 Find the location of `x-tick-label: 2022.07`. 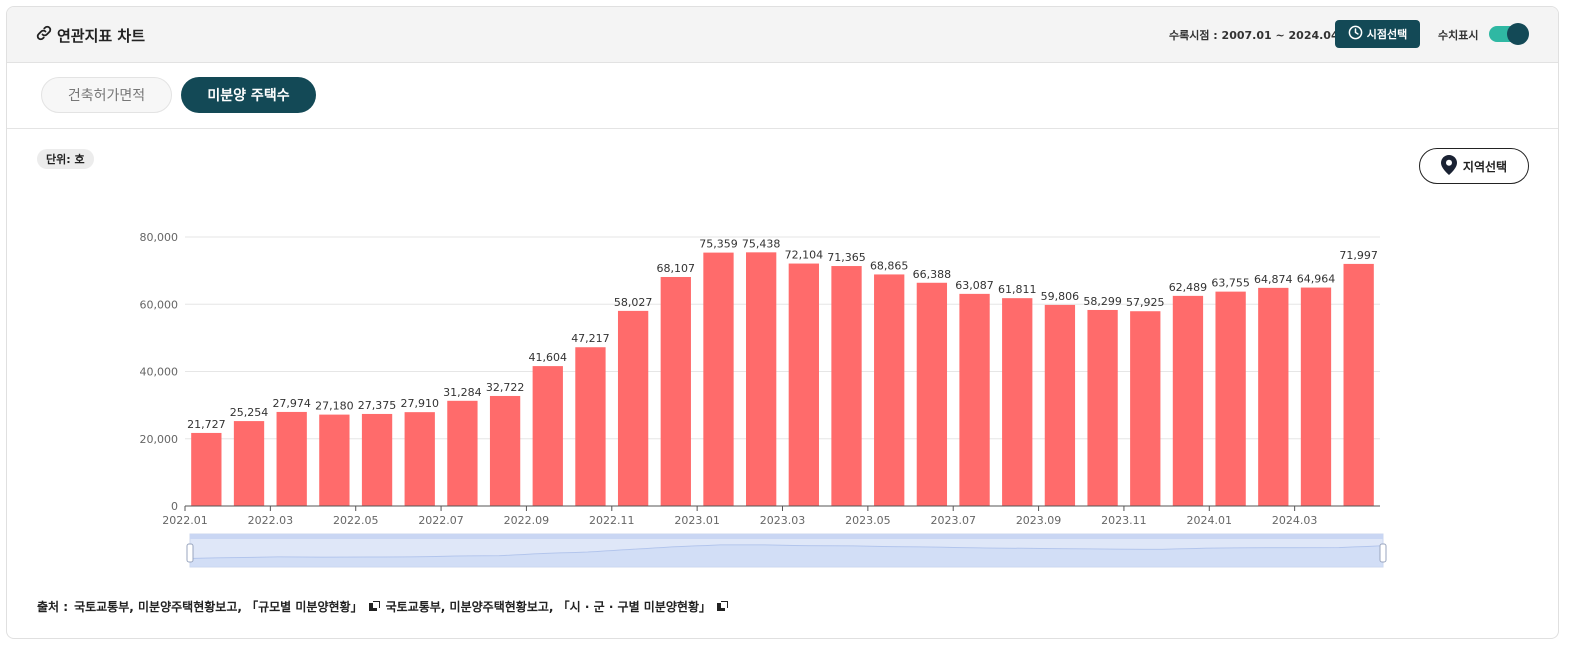

x-tick-label: 2022.07 is located at coordinates (441, 520).